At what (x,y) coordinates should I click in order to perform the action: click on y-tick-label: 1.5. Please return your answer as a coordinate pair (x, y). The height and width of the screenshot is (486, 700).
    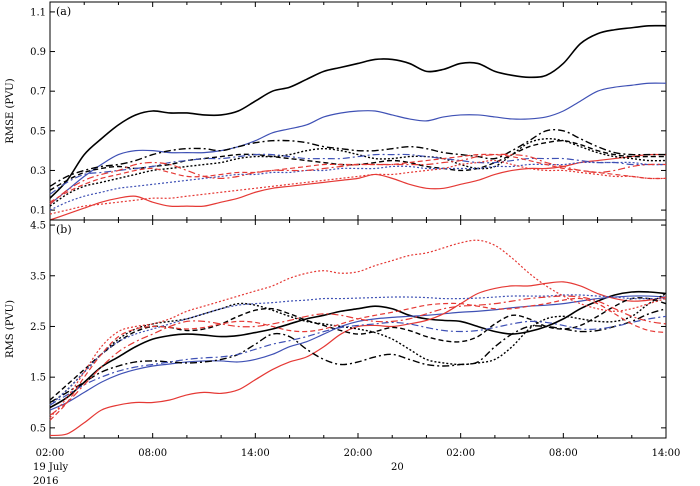
    Looking at the image, I should click on (38, 378).